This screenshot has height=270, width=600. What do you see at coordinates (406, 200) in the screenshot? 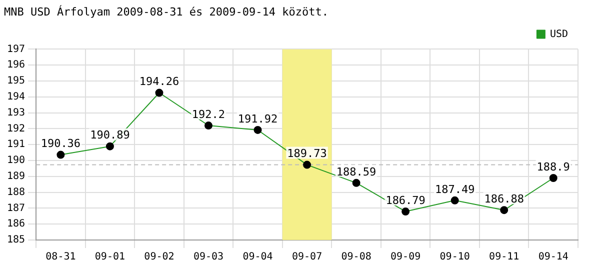
I see `data-label: 186.79` at bounding box center [406, 200].